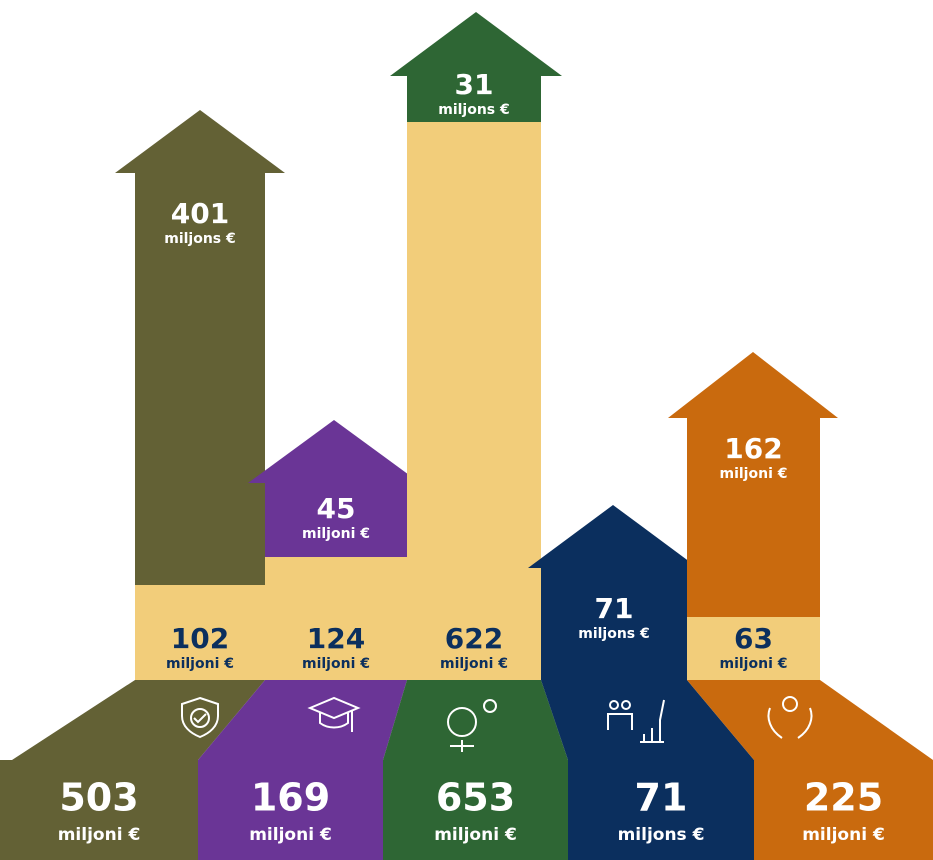 Image resolution: width=933 pixels, height=860 pixels. Describe the element at coordinates (200, 213) in the screenshot. I see `top-value: 401` at that location.